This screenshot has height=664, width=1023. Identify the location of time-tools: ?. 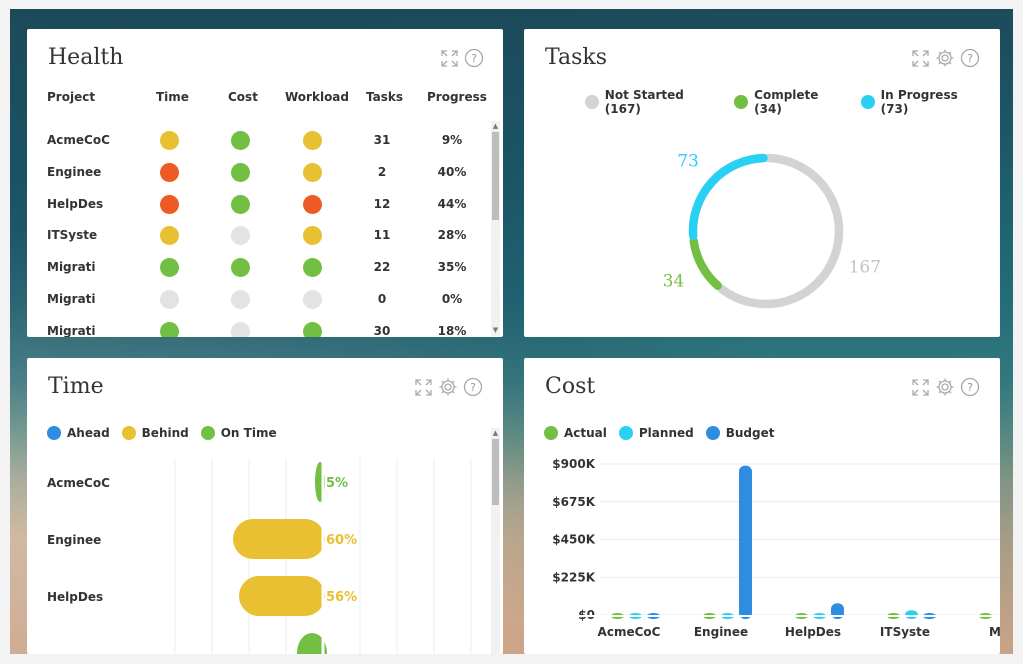
(448, 387).